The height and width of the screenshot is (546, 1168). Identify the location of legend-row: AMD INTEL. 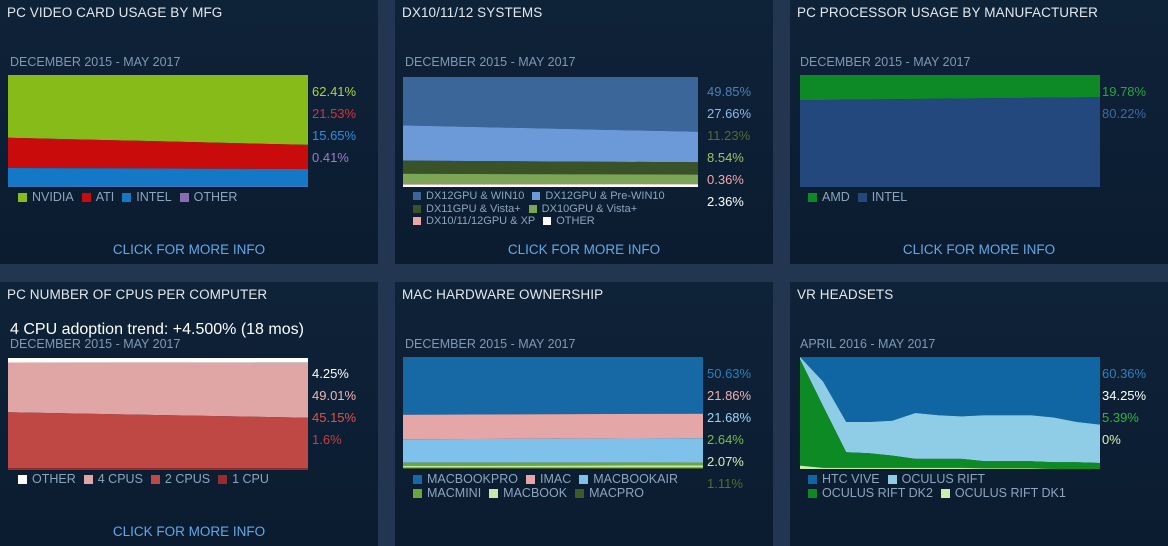
(861, 197).